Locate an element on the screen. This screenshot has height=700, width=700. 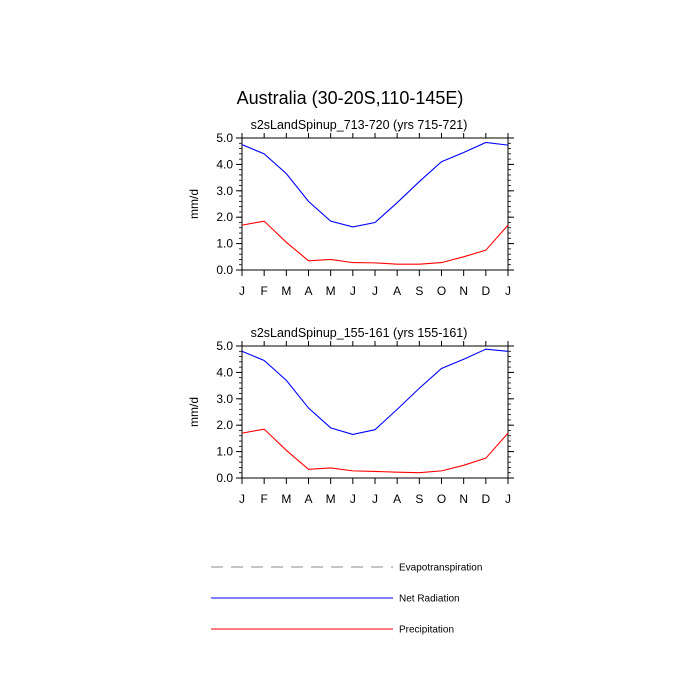
figure-title: Australia (30-20S,110-145E) is located at coordinates (350, 98).